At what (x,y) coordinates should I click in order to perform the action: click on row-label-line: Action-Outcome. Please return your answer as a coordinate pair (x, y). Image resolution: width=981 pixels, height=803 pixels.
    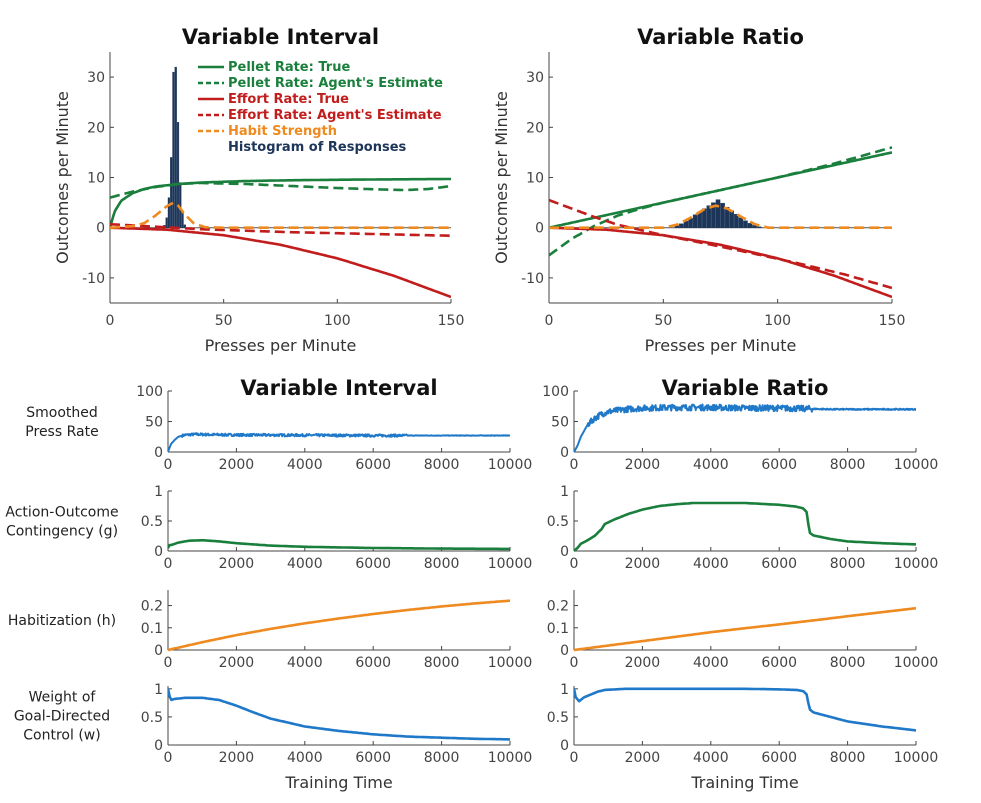
    Looking at the image, I should click on (61, 513).